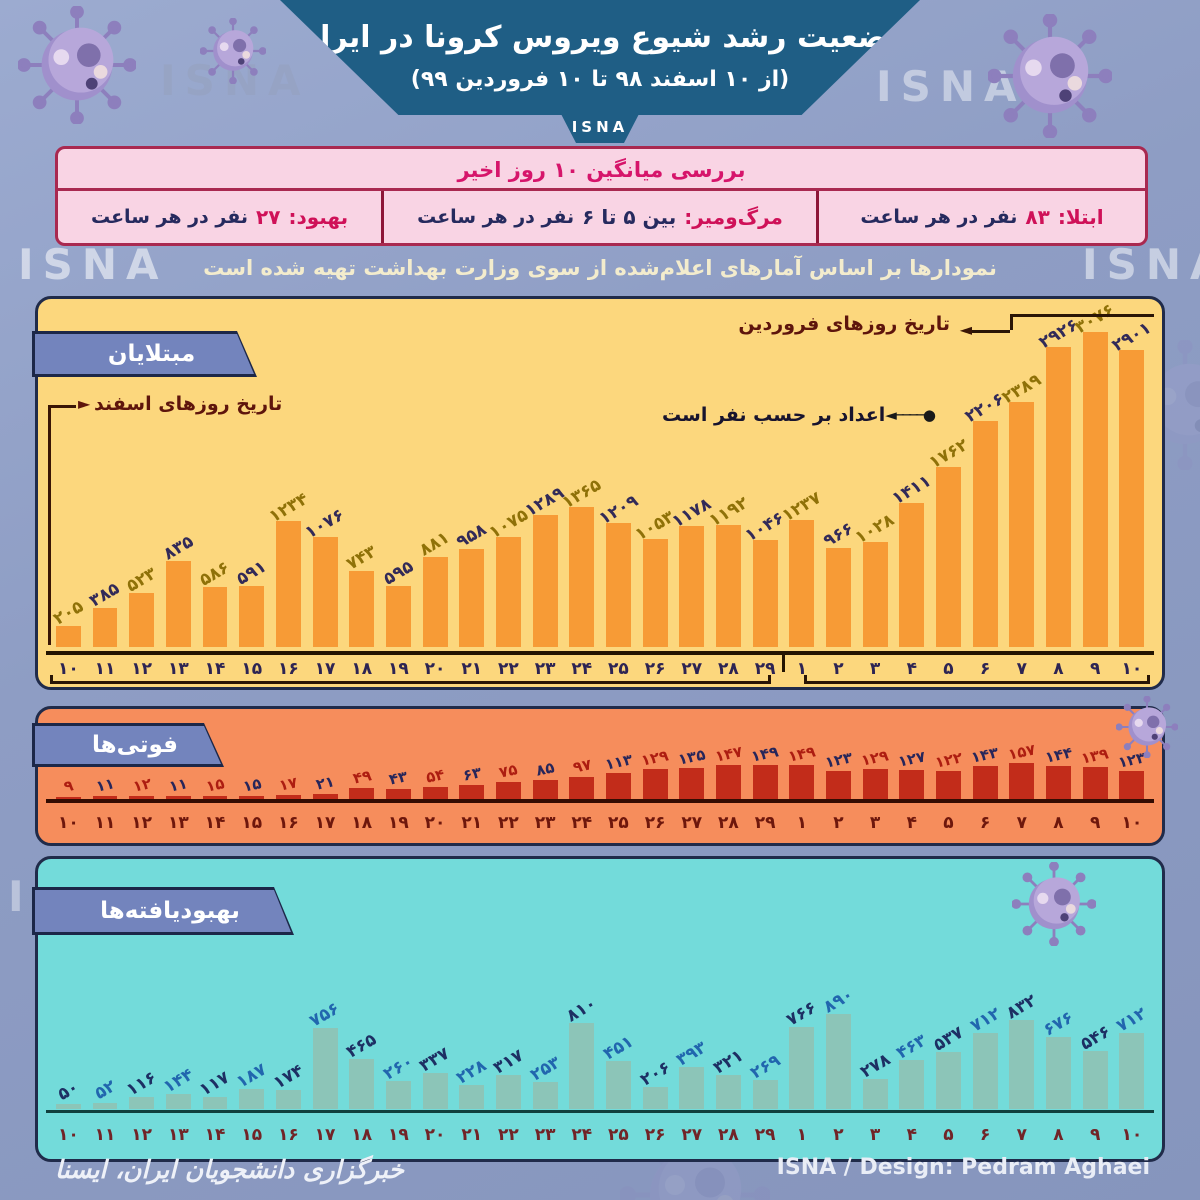 This screenshot has height=1200, width=1200. Describe the element at coordinates (410, 679) in the screenshot. I see `esfand-axis-bracket` at that location.